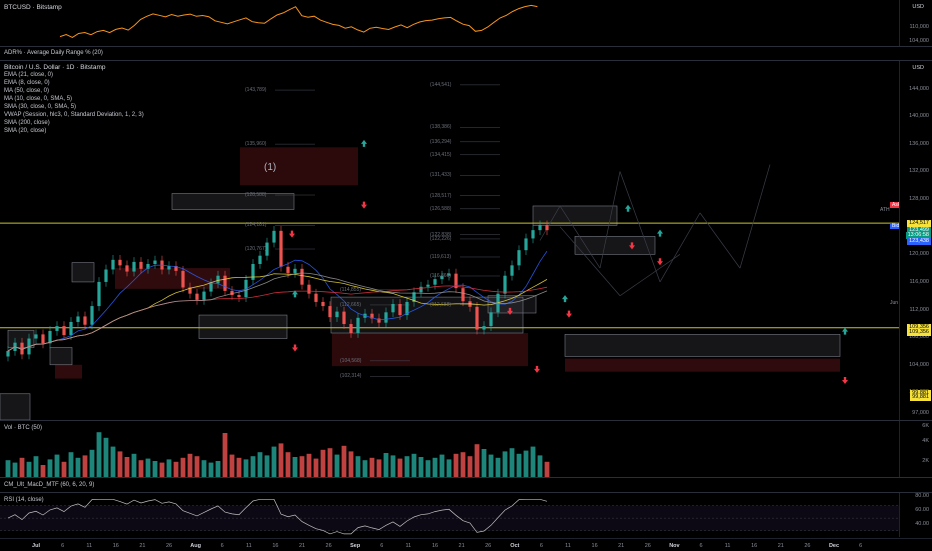 The height and width of the screenshot is (551, 932). Describe the element at coordinates (441, 208) in the screenshot. I see `fib-level-label: (126,588)` at that location.